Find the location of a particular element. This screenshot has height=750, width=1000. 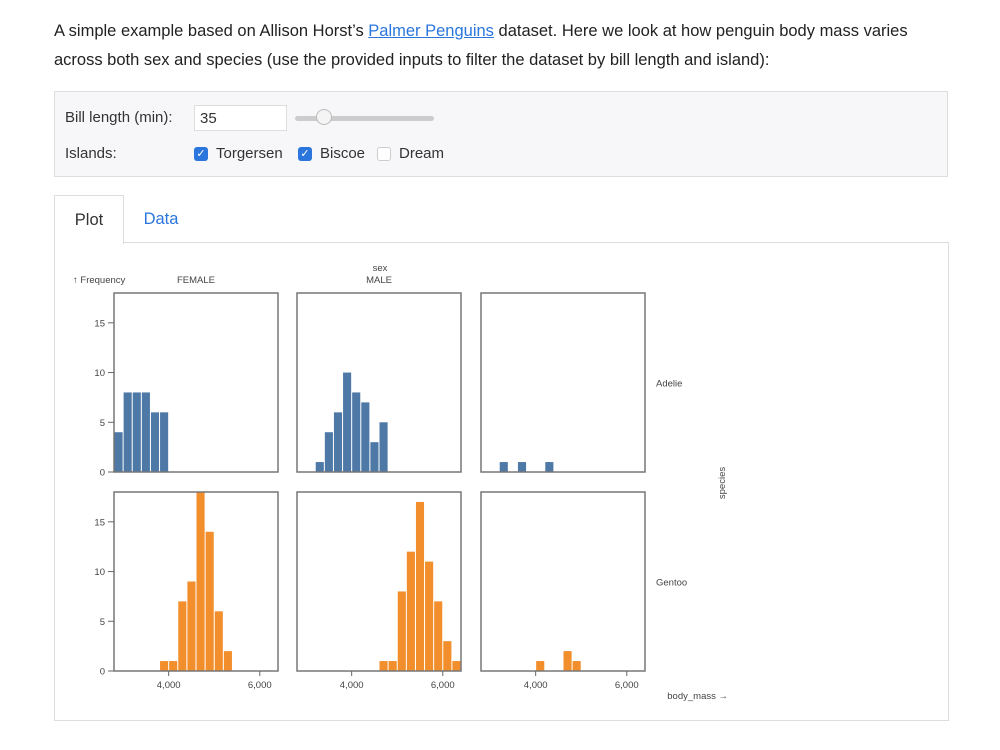

checkbox-dream: Dream is located at coordinates (410, 153).